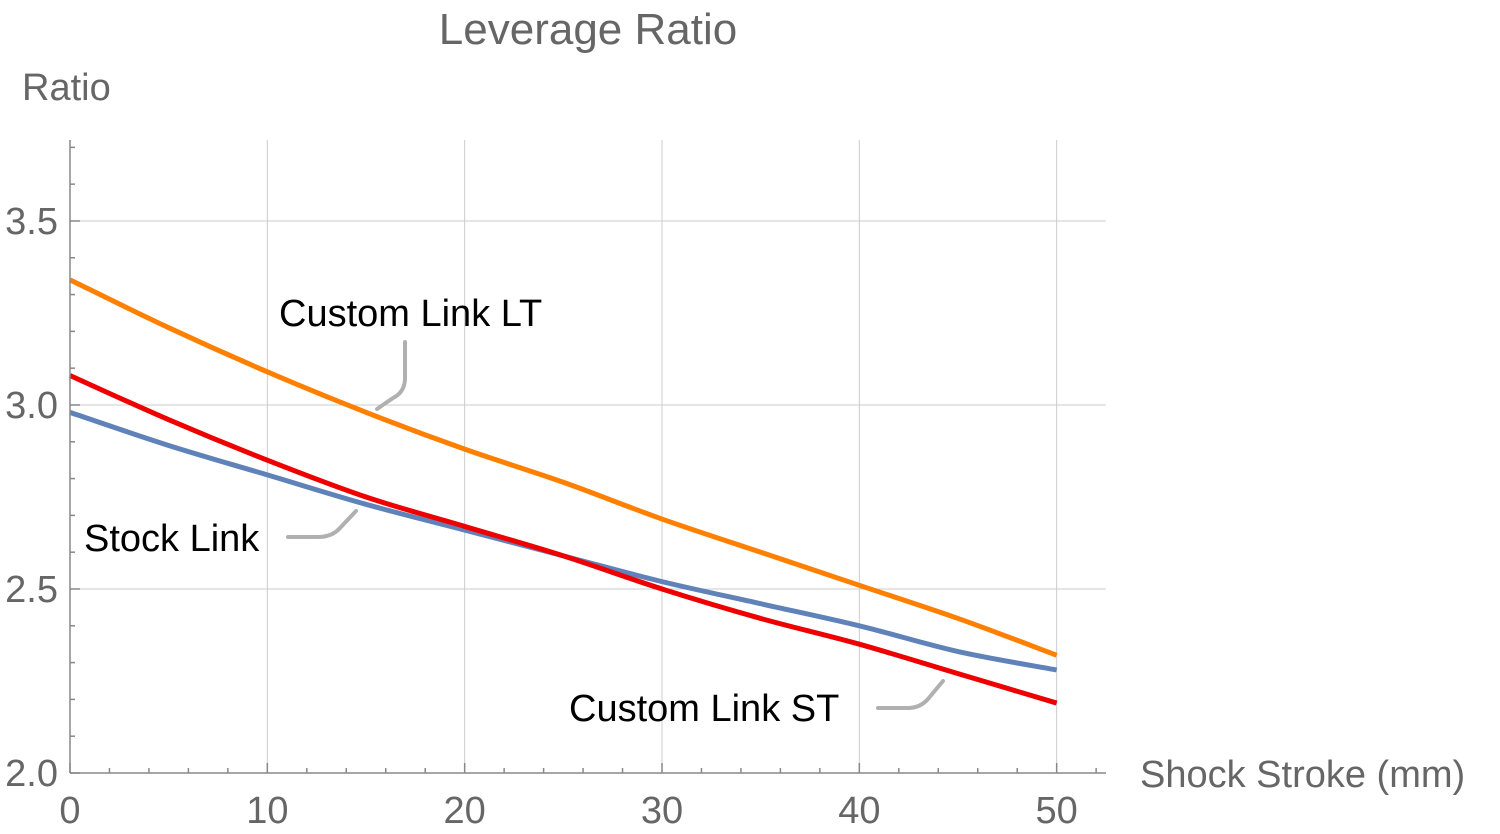 Image resolution: width=1500 pixels, height=834 pixels. Describe the element at coordinates (267, 811) in the screenshot. I see `x-tick-label: 10` at that location.